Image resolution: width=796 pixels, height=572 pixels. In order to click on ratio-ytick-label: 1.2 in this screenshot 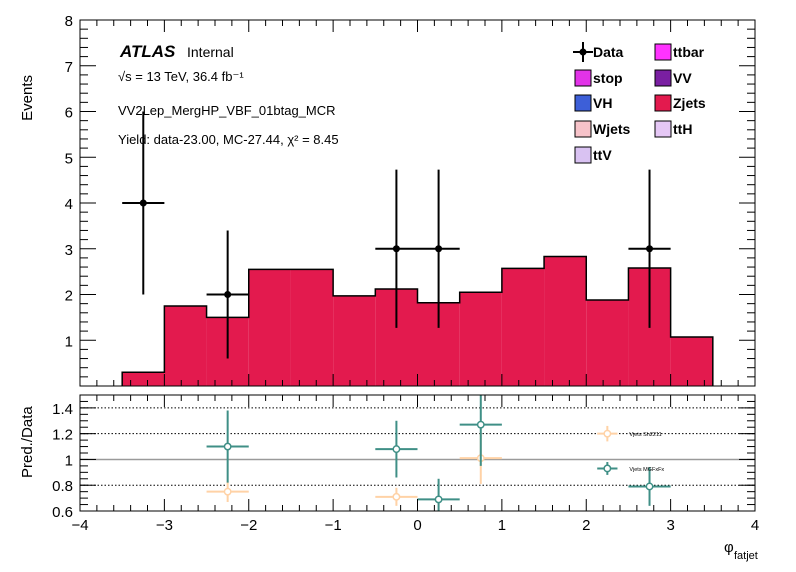, I will do `click(62, 435)`.